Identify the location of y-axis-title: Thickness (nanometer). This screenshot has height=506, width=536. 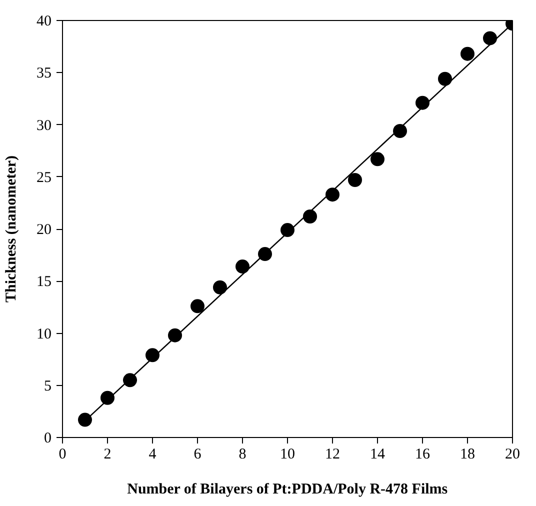
(12, 229).